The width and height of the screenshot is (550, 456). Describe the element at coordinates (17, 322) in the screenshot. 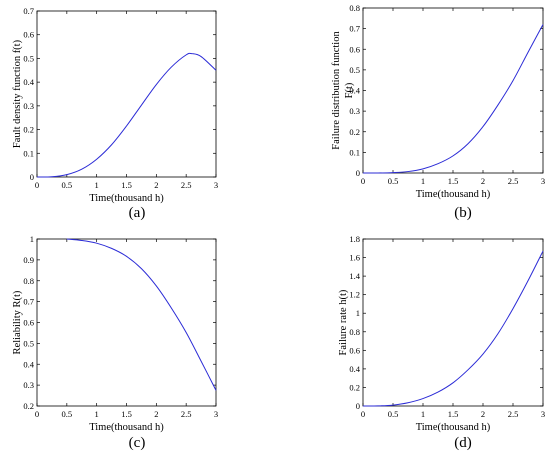

I see `y-axis-label: Reliability R(t)` at that location.